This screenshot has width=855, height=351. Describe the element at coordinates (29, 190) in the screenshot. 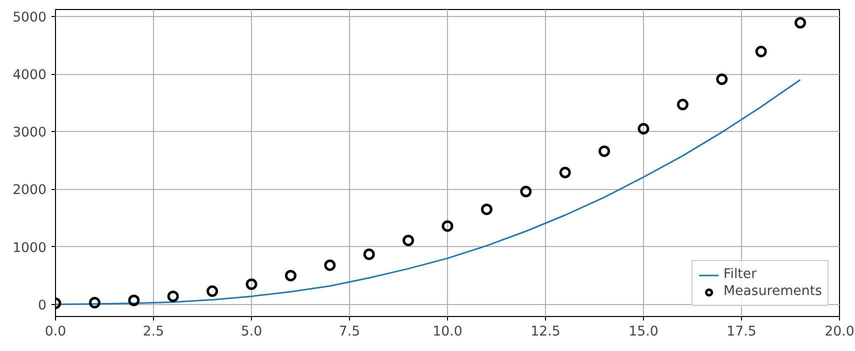

I see `y-tick-label: 2000` at that location.